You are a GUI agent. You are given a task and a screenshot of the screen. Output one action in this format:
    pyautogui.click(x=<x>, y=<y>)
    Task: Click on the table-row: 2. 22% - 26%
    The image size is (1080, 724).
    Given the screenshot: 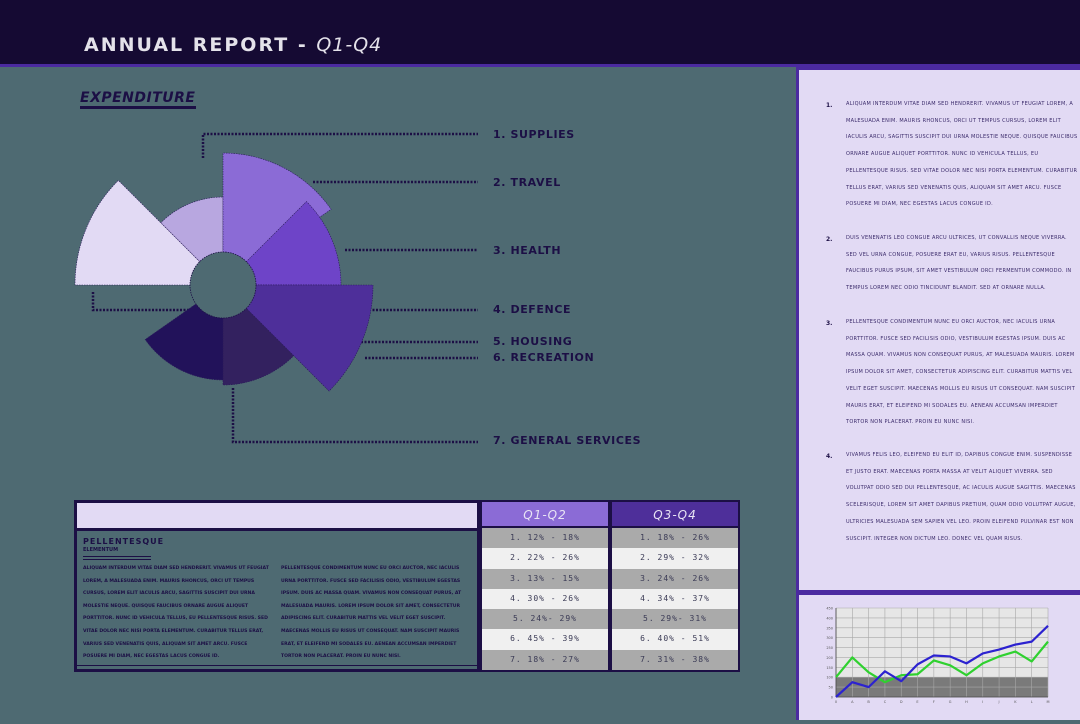 What is the action you would take?
    pyautogui.click(x=545, y=558)
    